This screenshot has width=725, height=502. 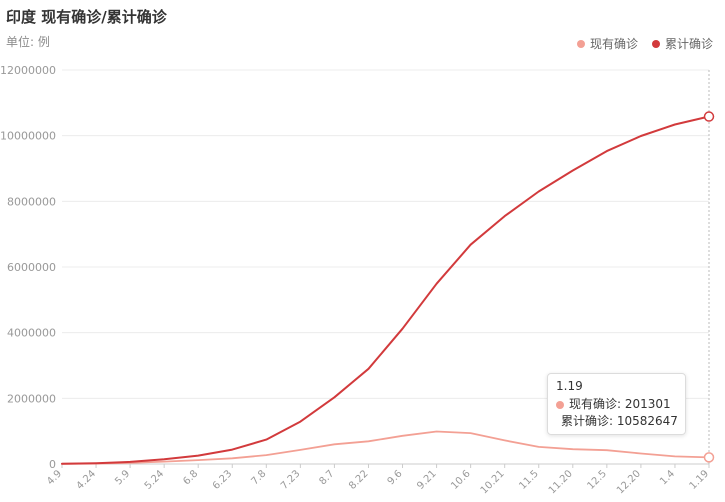 I want to click on tooltip-cumulative-text: 累计确诊: 10582647, so click(x=619, y=421).